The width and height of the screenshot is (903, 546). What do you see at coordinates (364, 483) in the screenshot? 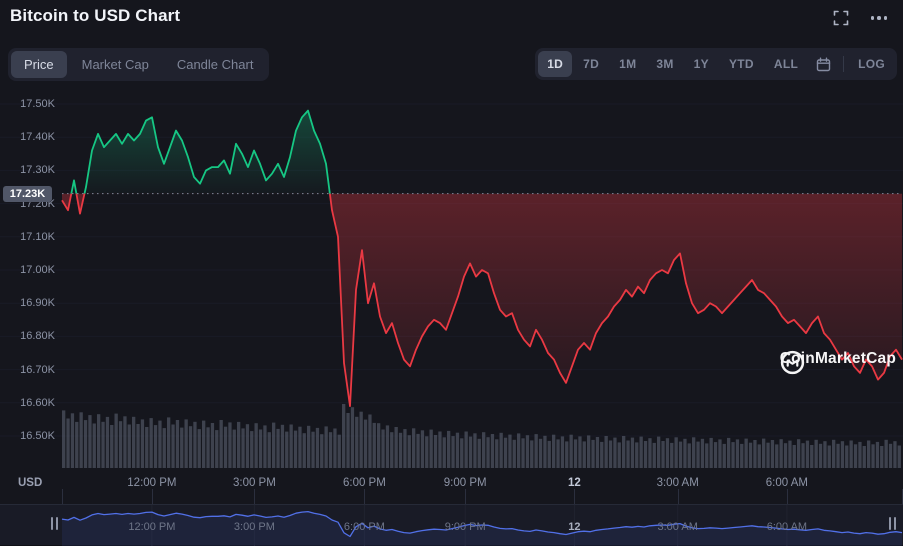
I see `x-axis-label: 6:00 PM` at bounding box center [364, 483].